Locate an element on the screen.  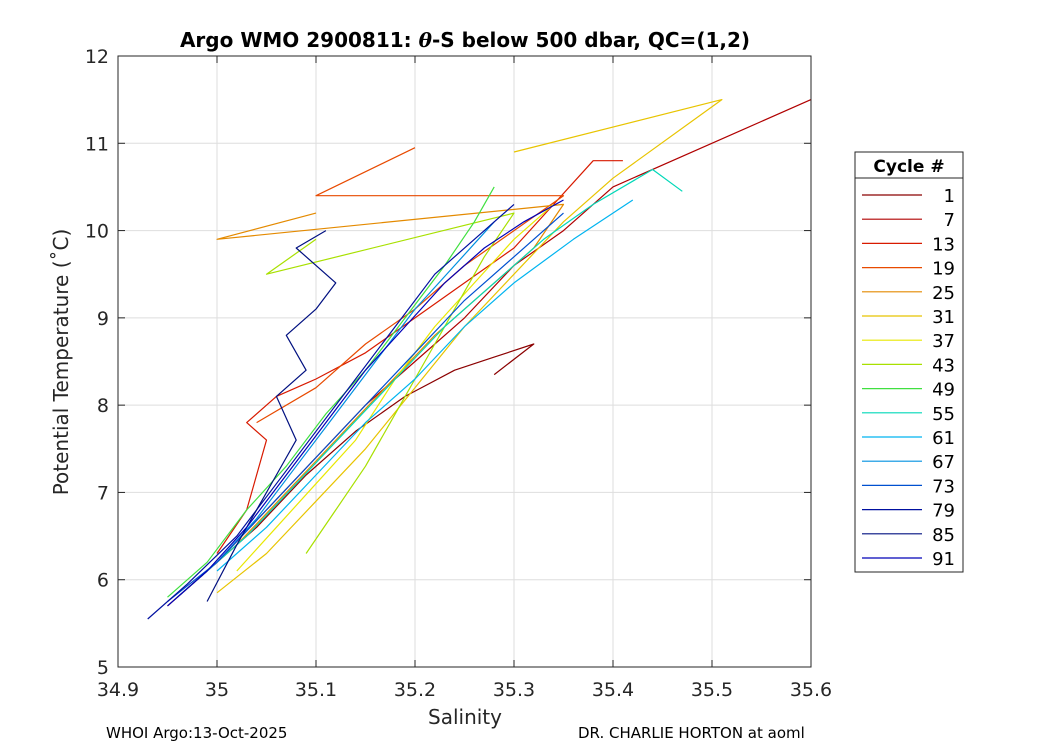
legend-label: 79 is located at coordinates (943, 511).